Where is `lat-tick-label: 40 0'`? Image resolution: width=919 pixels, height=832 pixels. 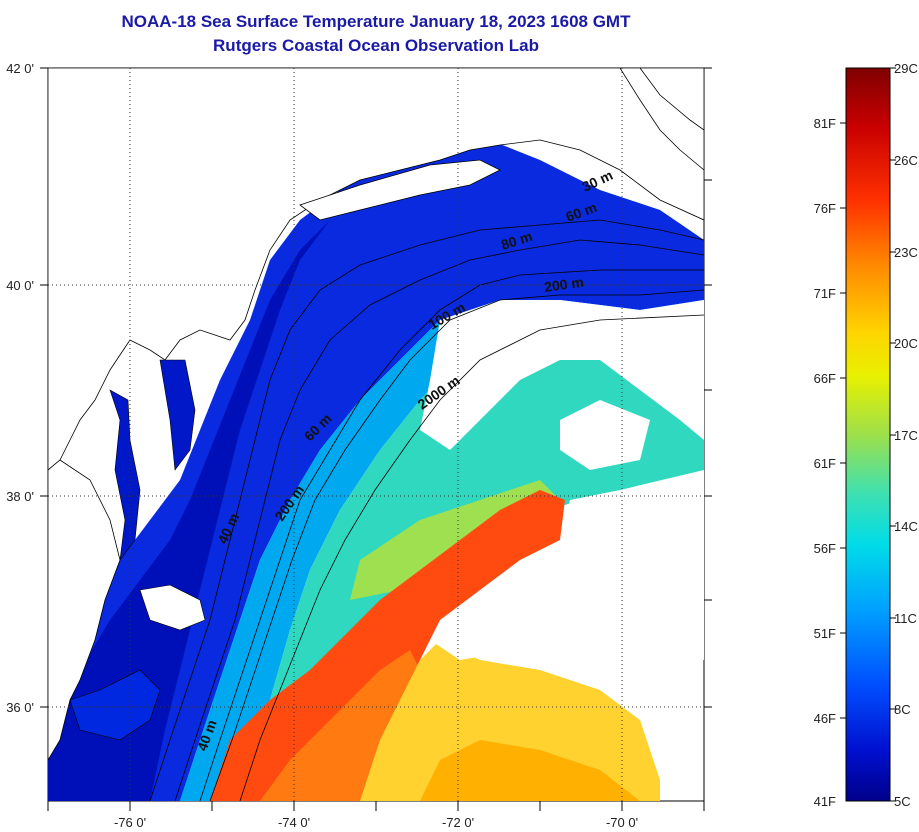 lat-tick-label: 40 0' is located at coordinates (20, 285).